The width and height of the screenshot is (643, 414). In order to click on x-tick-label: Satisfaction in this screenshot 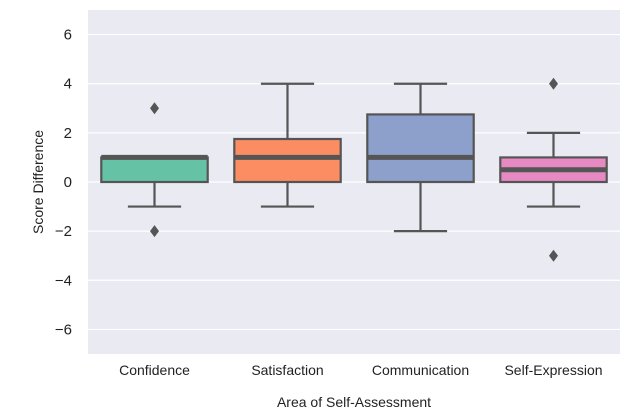, I will do `click(287, 370)`.